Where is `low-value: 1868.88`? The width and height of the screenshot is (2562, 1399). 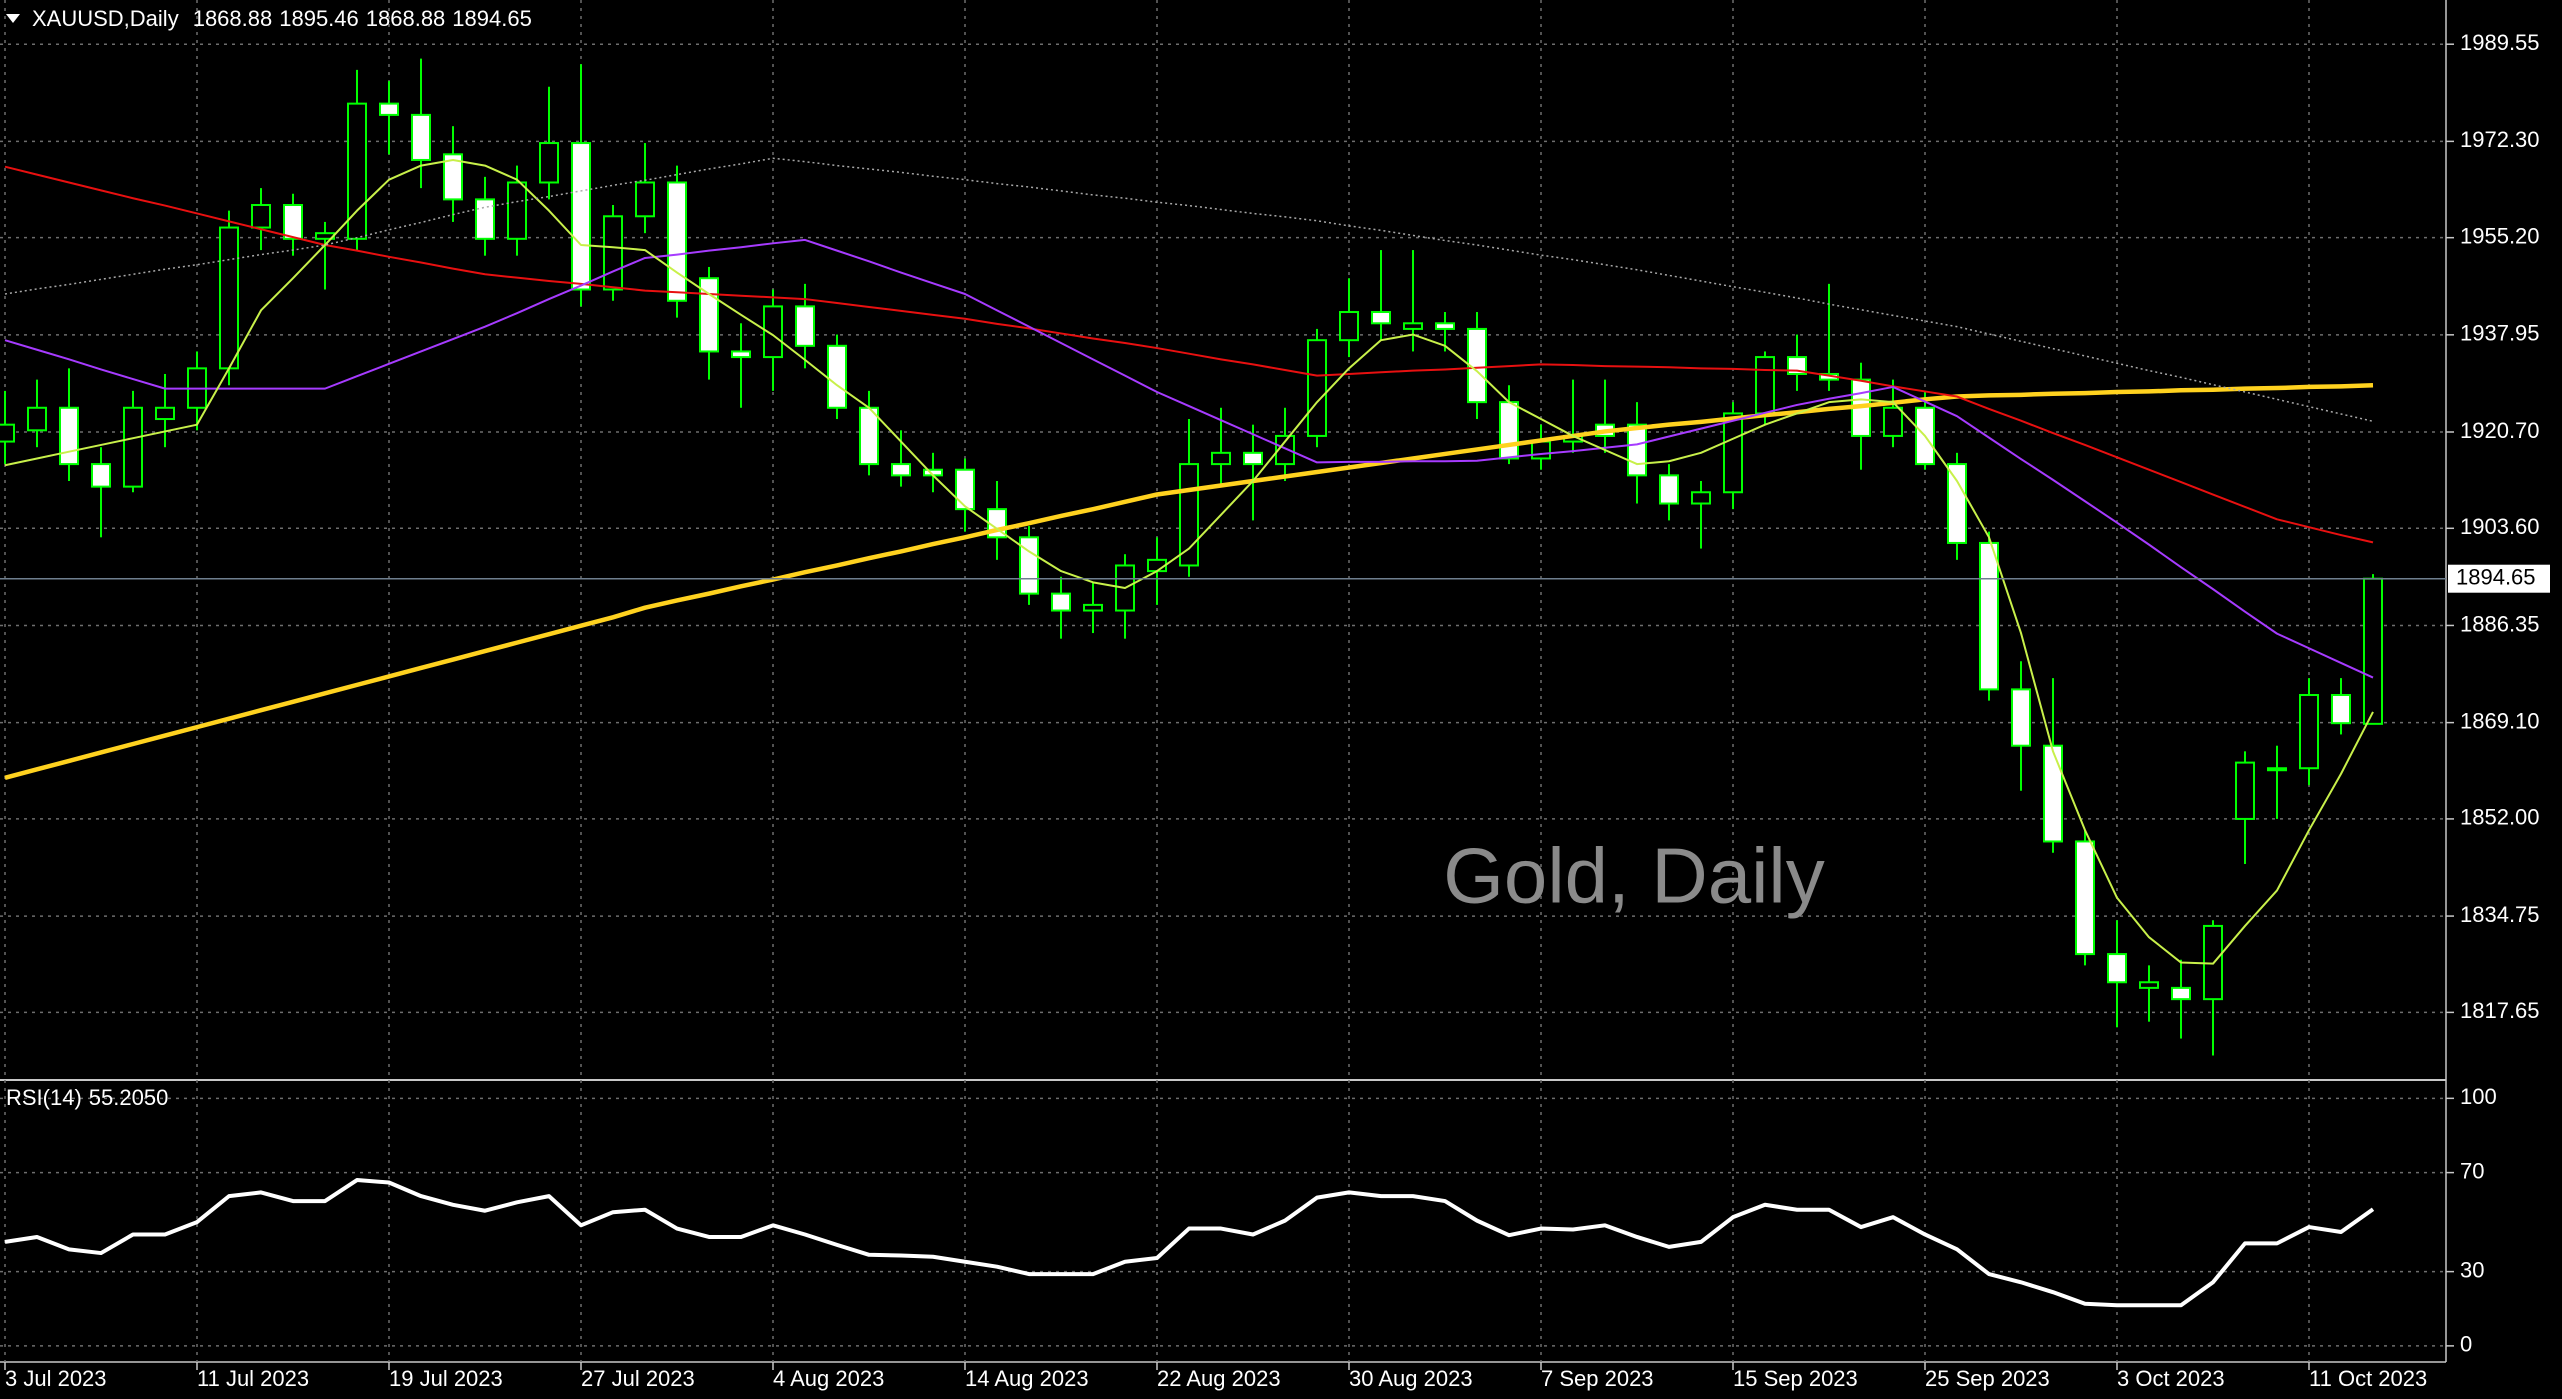
low-value: 1868.88 is located at coordinates (406, 18).